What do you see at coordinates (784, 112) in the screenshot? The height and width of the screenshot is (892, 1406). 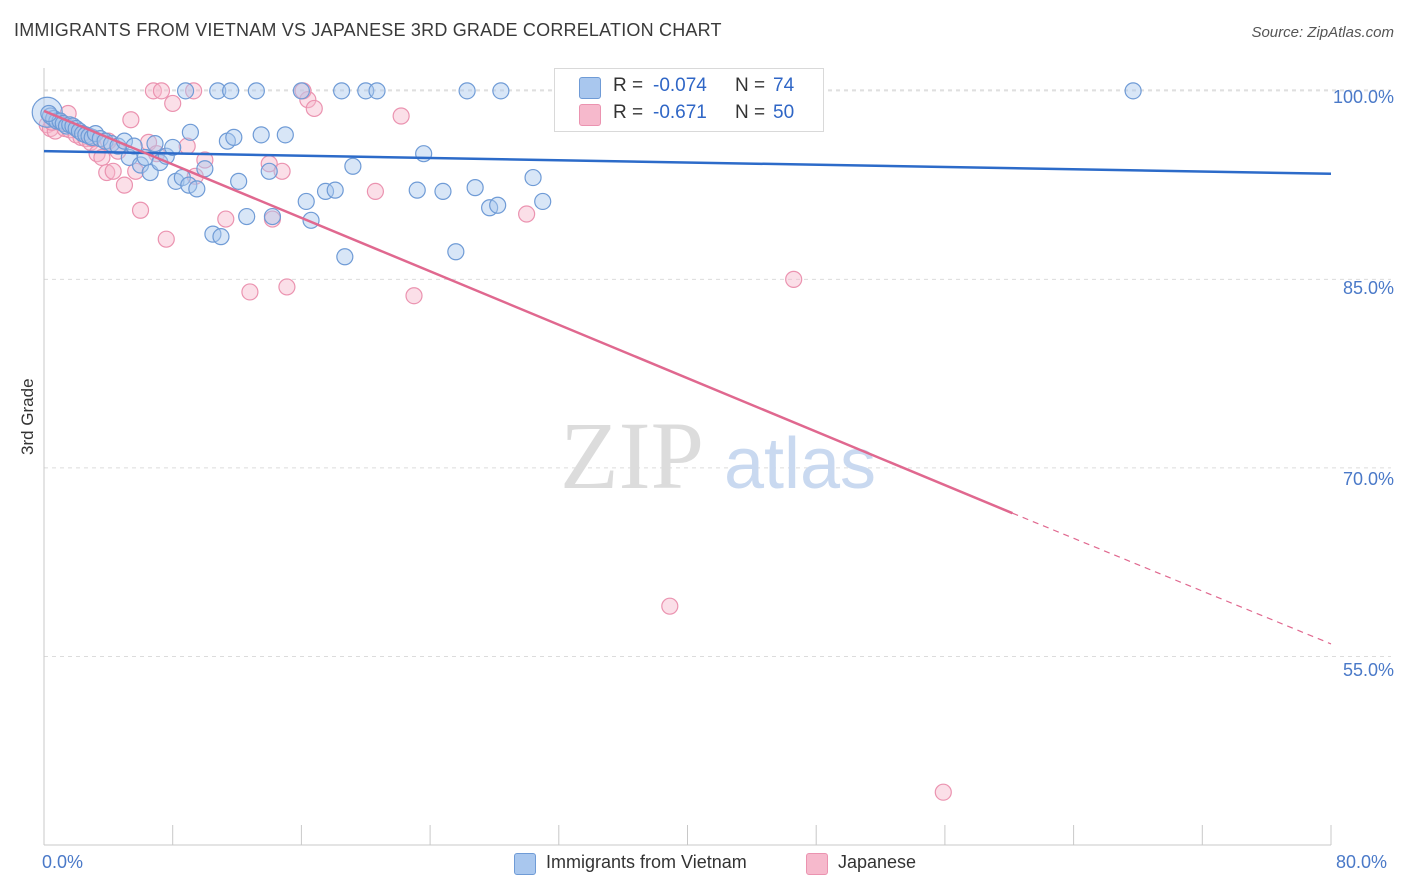 I see `n-value: 50` at bounding box center [784, 112].